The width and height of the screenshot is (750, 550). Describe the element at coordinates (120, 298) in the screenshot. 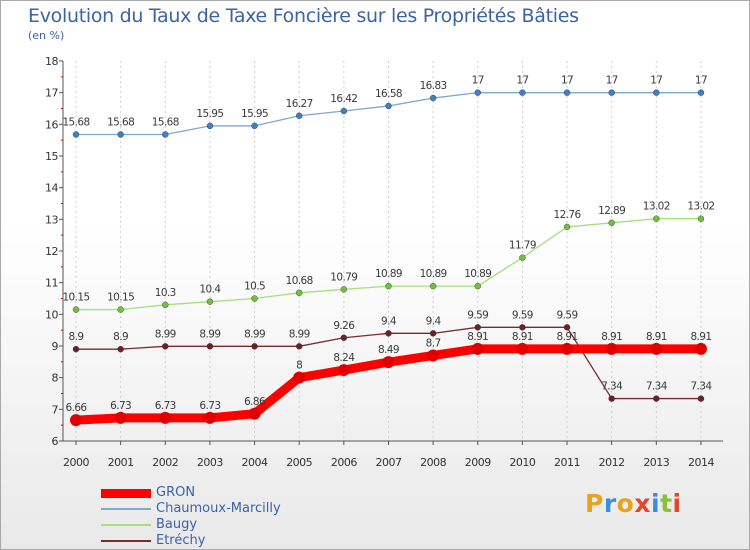

I see `data-label: 10.15` at that location.